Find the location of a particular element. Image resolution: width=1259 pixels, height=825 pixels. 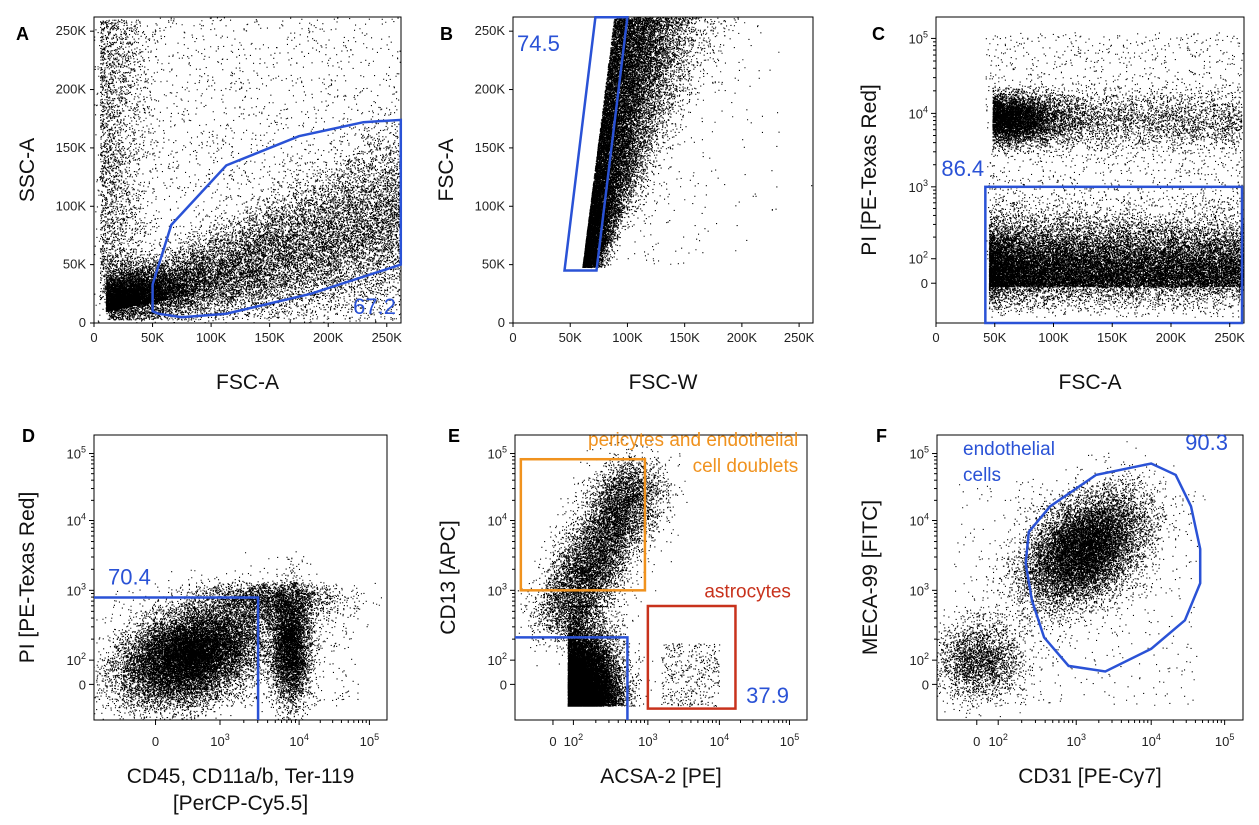

x-axis-label: CD45, CD11a/b, Ter-119 is located at coordinates (241, 776).